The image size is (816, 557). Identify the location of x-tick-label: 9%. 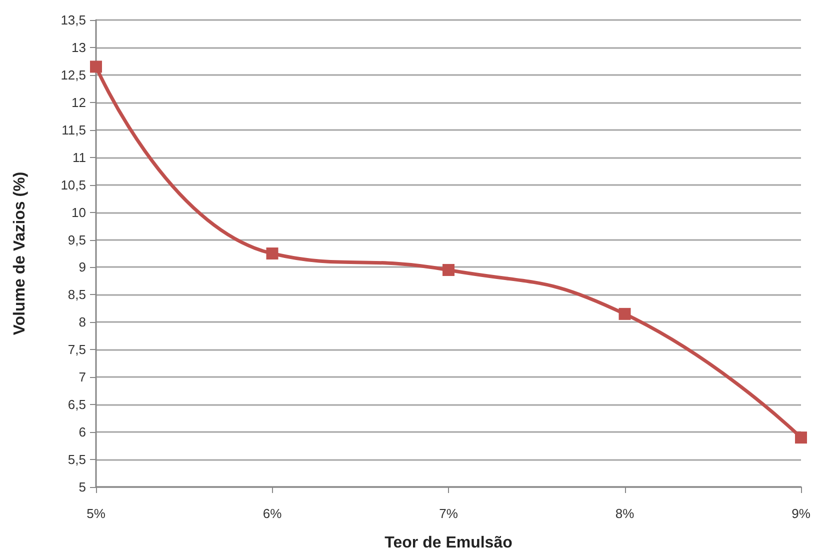
(801, 513).